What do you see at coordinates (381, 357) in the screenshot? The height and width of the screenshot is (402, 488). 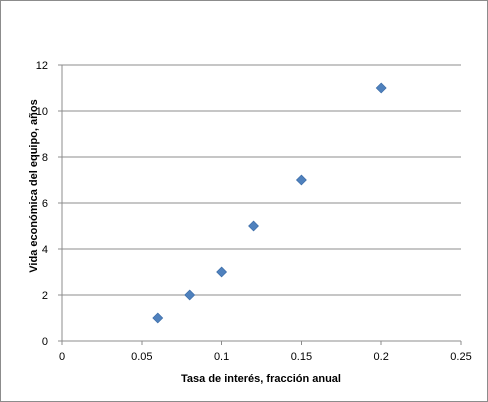 I see `x-tick-label: 0.2` at bounding box center [381, 357].